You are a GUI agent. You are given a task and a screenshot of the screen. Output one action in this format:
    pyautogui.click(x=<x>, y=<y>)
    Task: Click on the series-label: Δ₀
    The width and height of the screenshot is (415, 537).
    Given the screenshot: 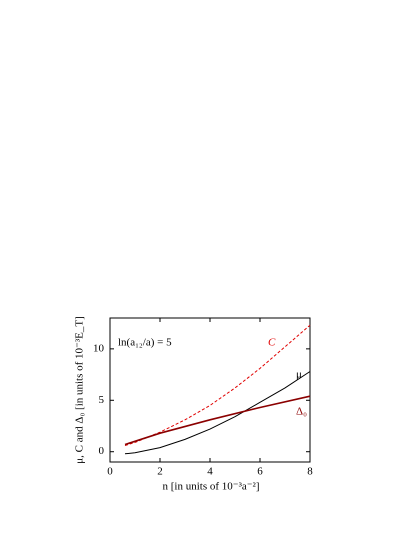 What is the action you would take?
    pyautogui.click(x=301, y=412)
    